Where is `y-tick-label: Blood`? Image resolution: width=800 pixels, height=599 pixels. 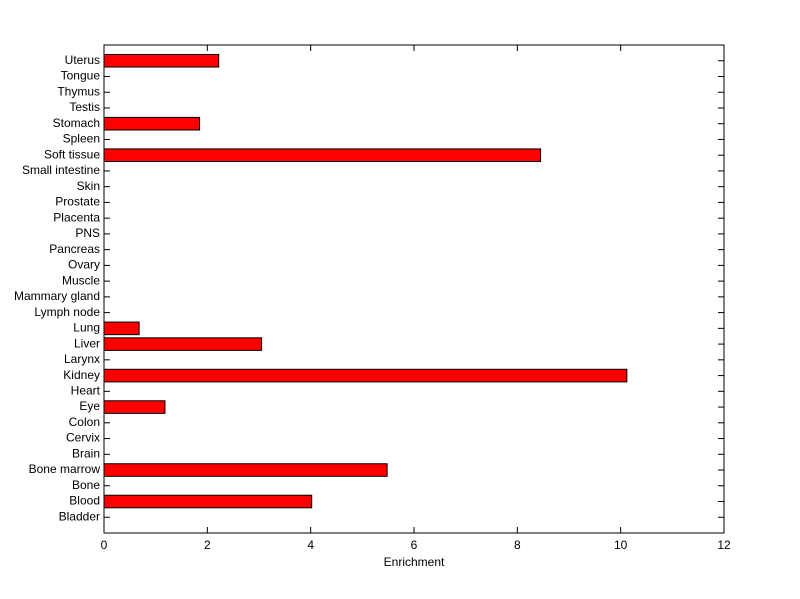 y-tick-label: Blood is located at coordinates (84, 501).